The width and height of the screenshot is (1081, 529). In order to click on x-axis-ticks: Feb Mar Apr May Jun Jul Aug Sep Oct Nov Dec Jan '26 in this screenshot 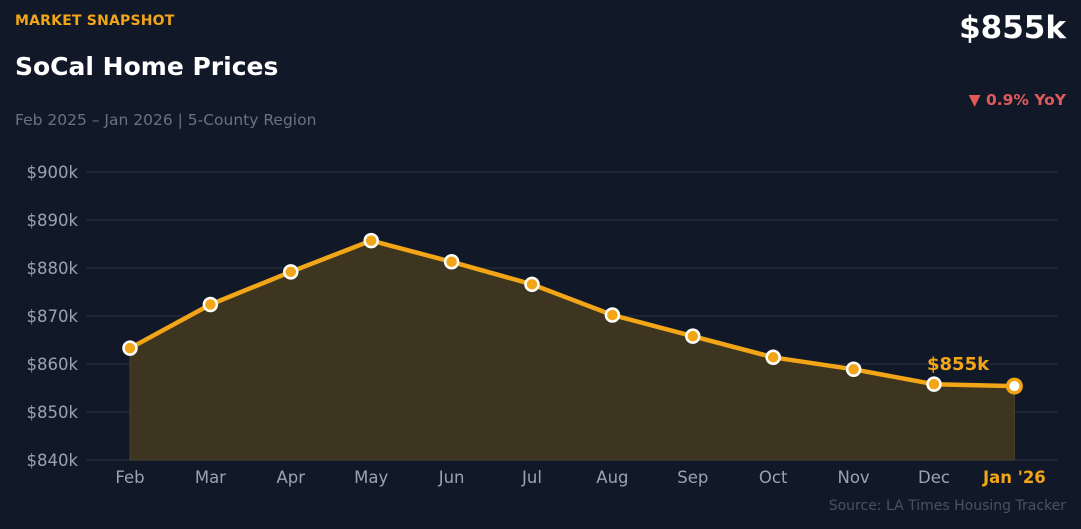, I will do `click(580, 477)`.